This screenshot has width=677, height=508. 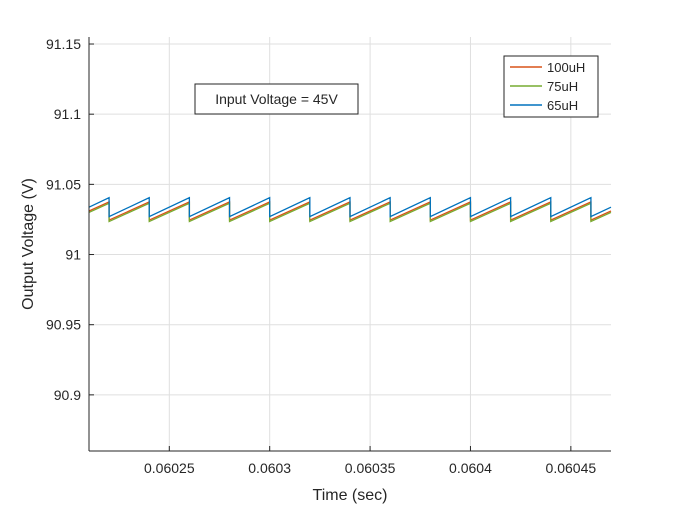 What do you see at coordinates (63, 44) in the screenshot?
I see `y-tick-label: 91.15` at bounding box center [63, 44].